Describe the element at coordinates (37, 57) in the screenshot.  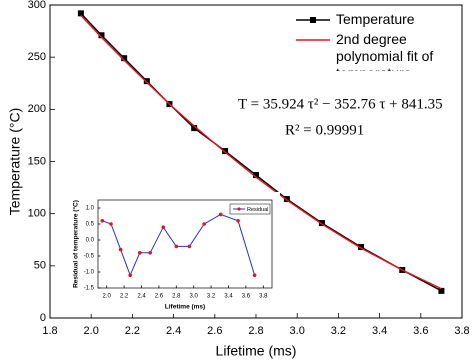
I see `y-tick-label: 250` at that location.